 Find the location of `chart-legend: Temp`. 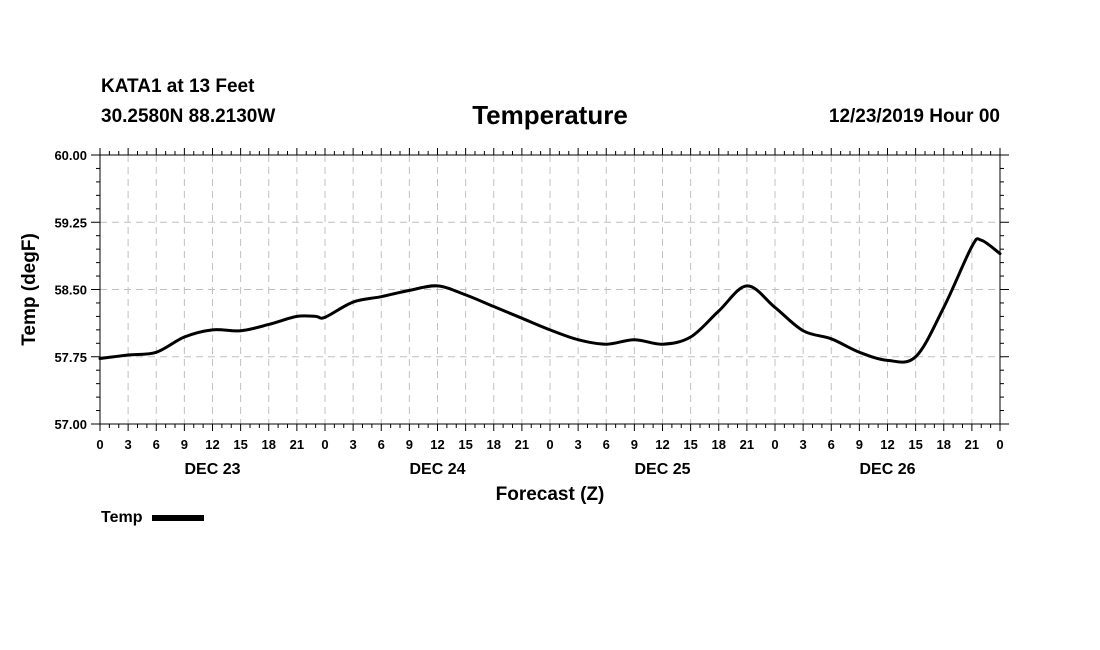

chart-legend: Temp is located at coordinates (153, 518).